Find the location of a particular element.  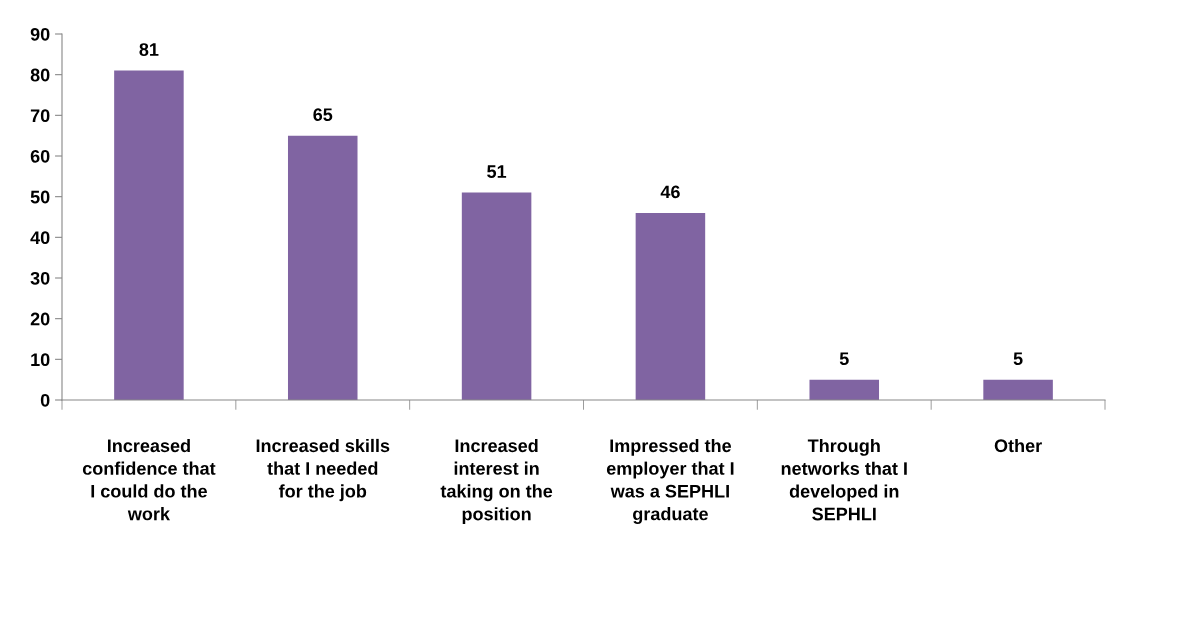

y-tick-label: 0 is located at coordinates (45, 400).